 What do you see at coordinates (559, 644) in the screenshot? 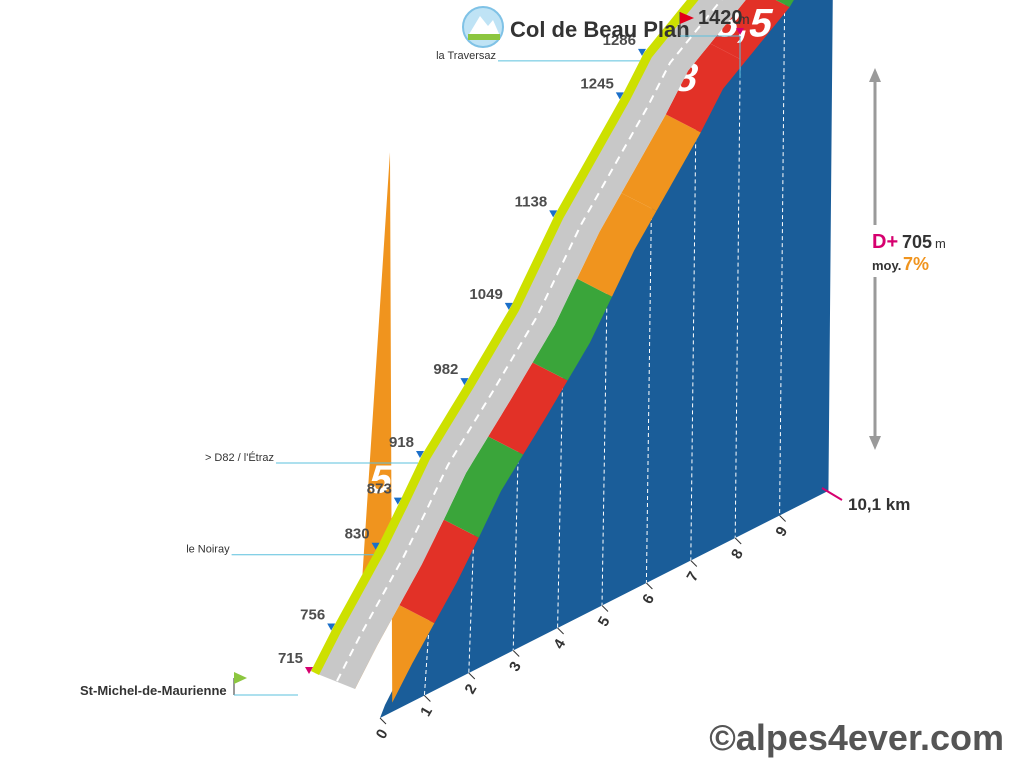
I see `km-tick-label-4: 4` at bounding box center [559, 644].